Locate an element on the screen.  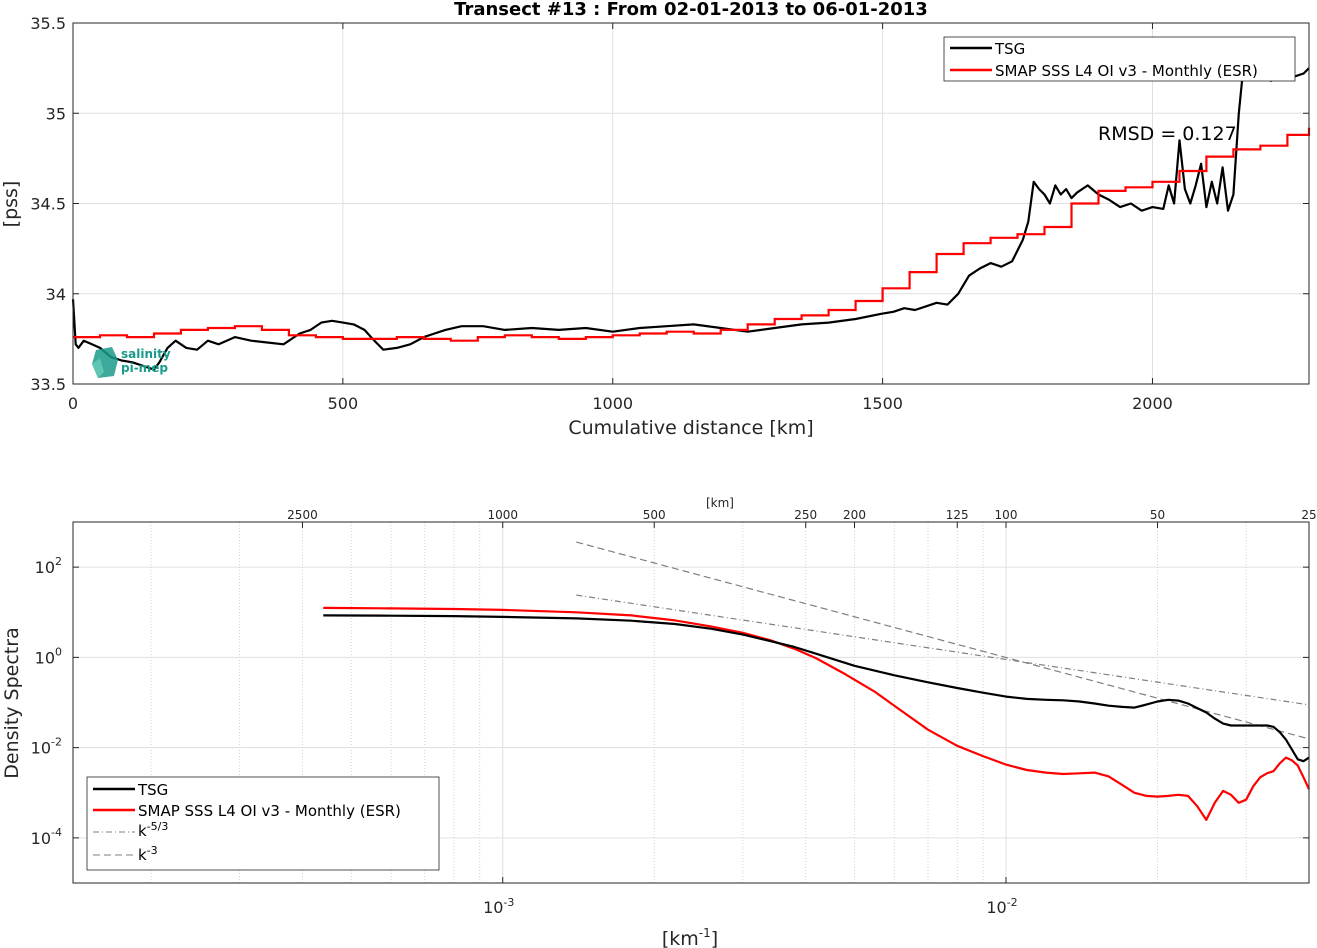
logo-text-line-2: pi-mep is located at coordinates (144, 368).